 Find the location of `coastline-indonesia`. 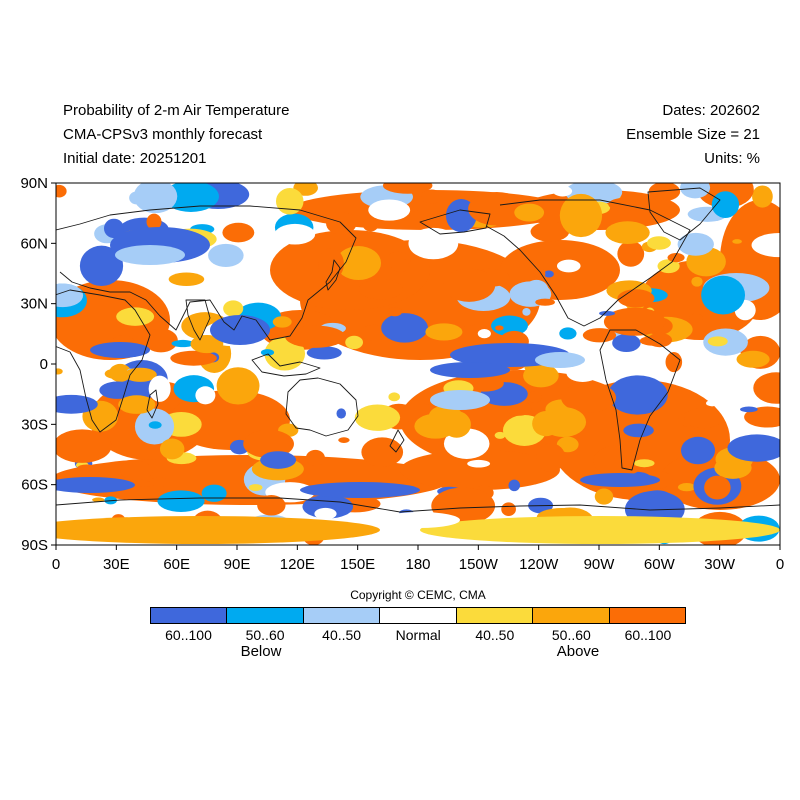

coastline-indonesia is located at coordinates (286, 365).